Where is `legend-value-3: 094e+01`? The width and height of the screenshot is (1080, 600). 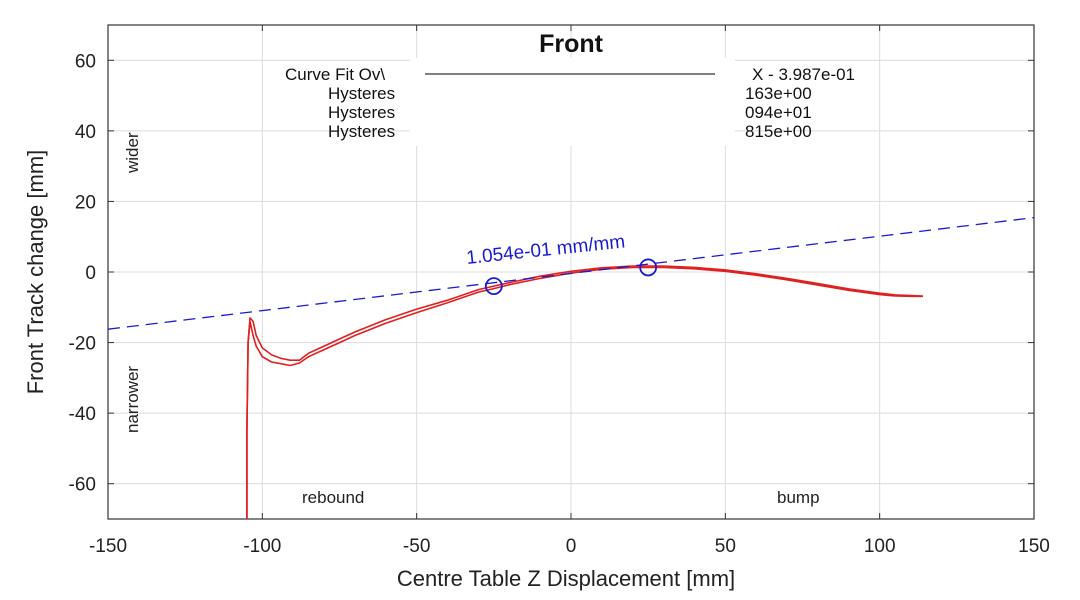 legend-value-3: 094e+01 is located at coordinates (778, 112).